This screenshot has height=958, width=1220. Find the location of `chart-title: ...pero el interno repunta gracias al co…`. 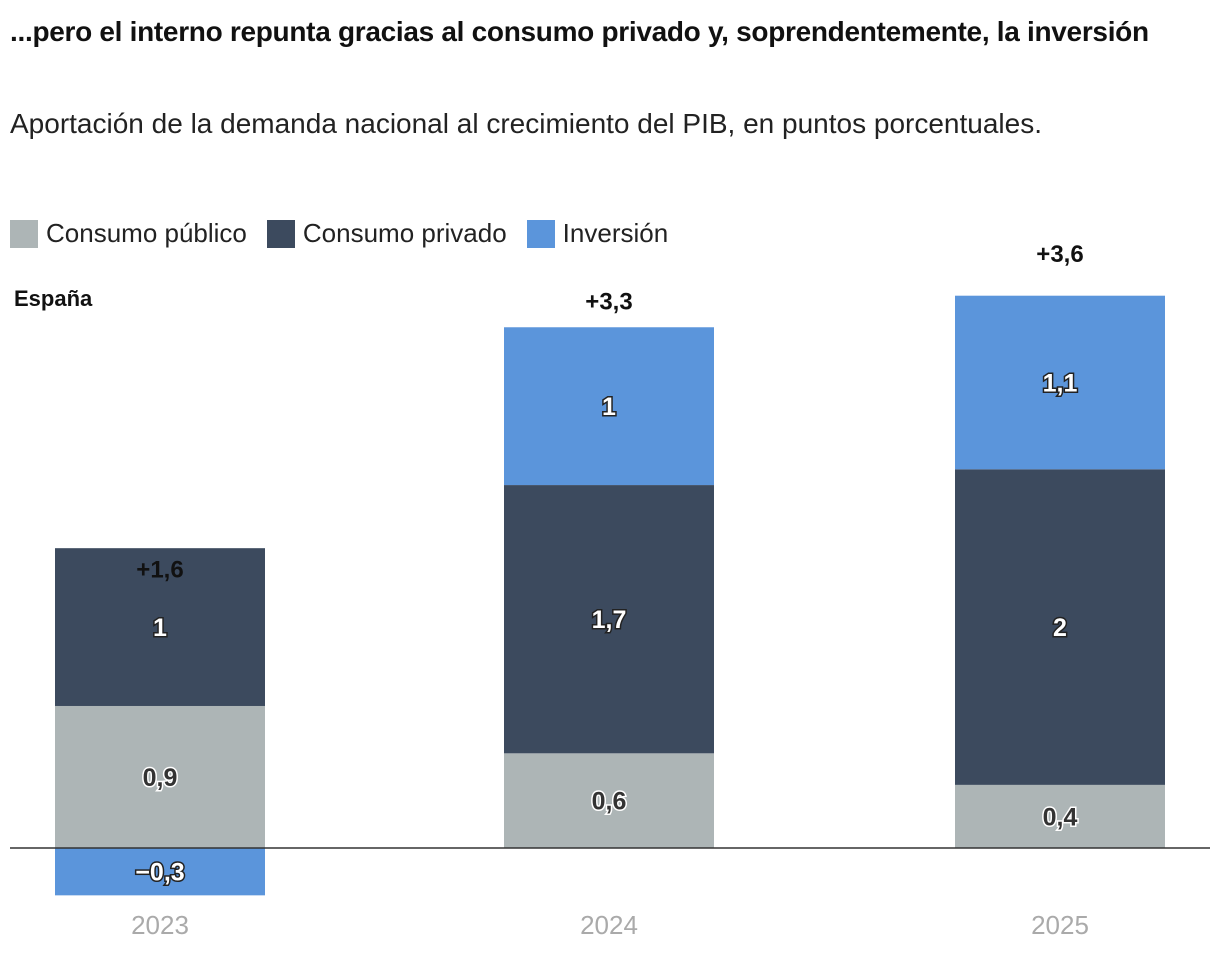

chart-title: ...pero el interno repunta gracias al co… is located at coordinates (579, 31).